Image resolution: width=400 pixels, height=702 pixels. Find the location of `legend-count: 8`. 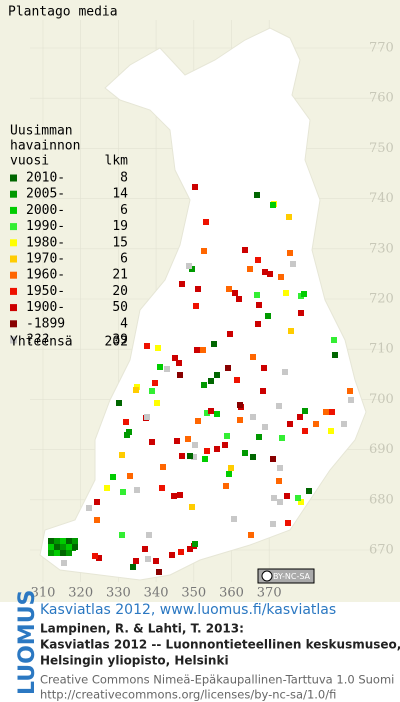

legend-count: 8 is located at coordinates (124, 178).